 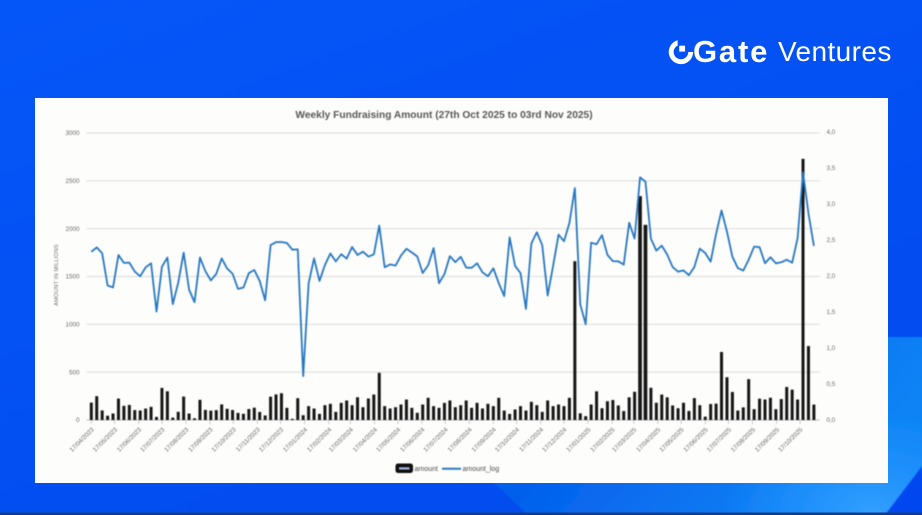 I want to click on svg-text: 17/12/2023, so click(x=272, y=440).